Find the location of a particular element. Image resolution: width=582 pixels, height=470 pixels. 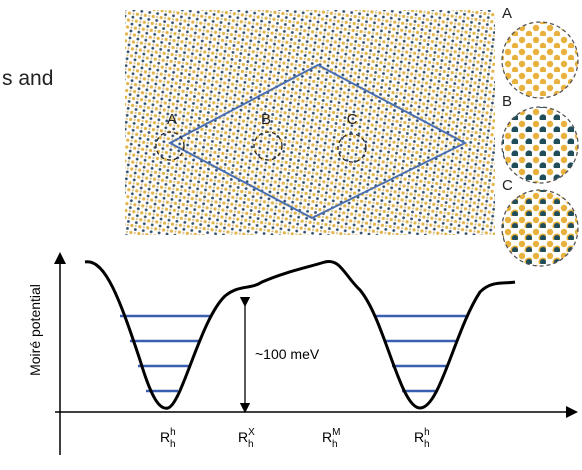

inset-label: B is located at coordinates (507, 101).